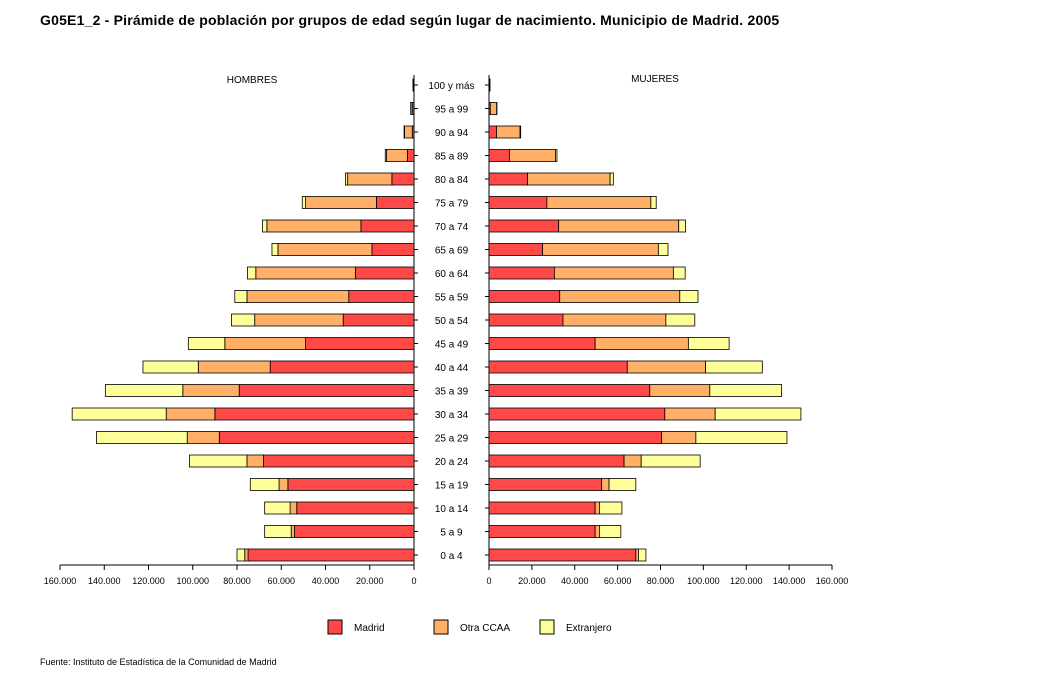  Describe the element at coordinates (369, 628) in the screenshot. I see `legend-label-madrid: Madrid` at that location.